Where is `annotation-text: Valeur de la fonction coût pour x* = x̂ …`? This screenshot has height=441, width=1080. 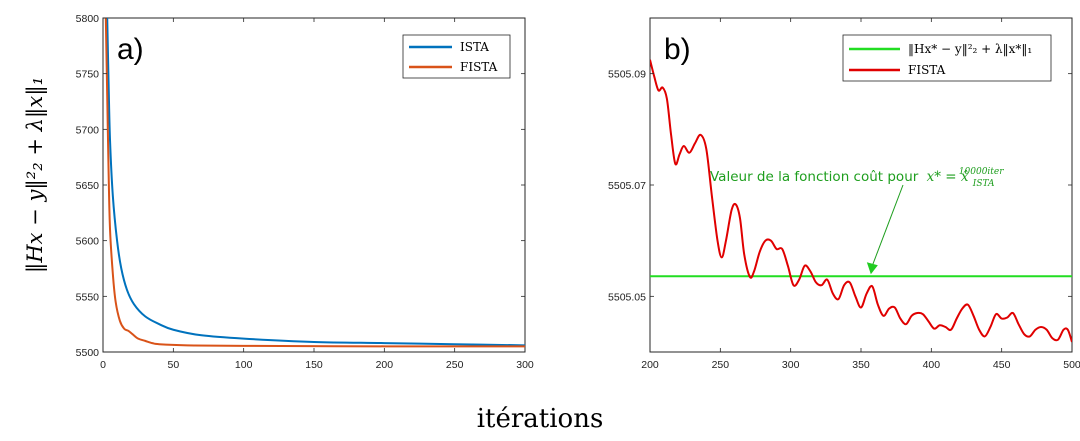
annotation-text: Valeur de la fonction coût pour x* = x̂ … is located at coordinates (857, 178).